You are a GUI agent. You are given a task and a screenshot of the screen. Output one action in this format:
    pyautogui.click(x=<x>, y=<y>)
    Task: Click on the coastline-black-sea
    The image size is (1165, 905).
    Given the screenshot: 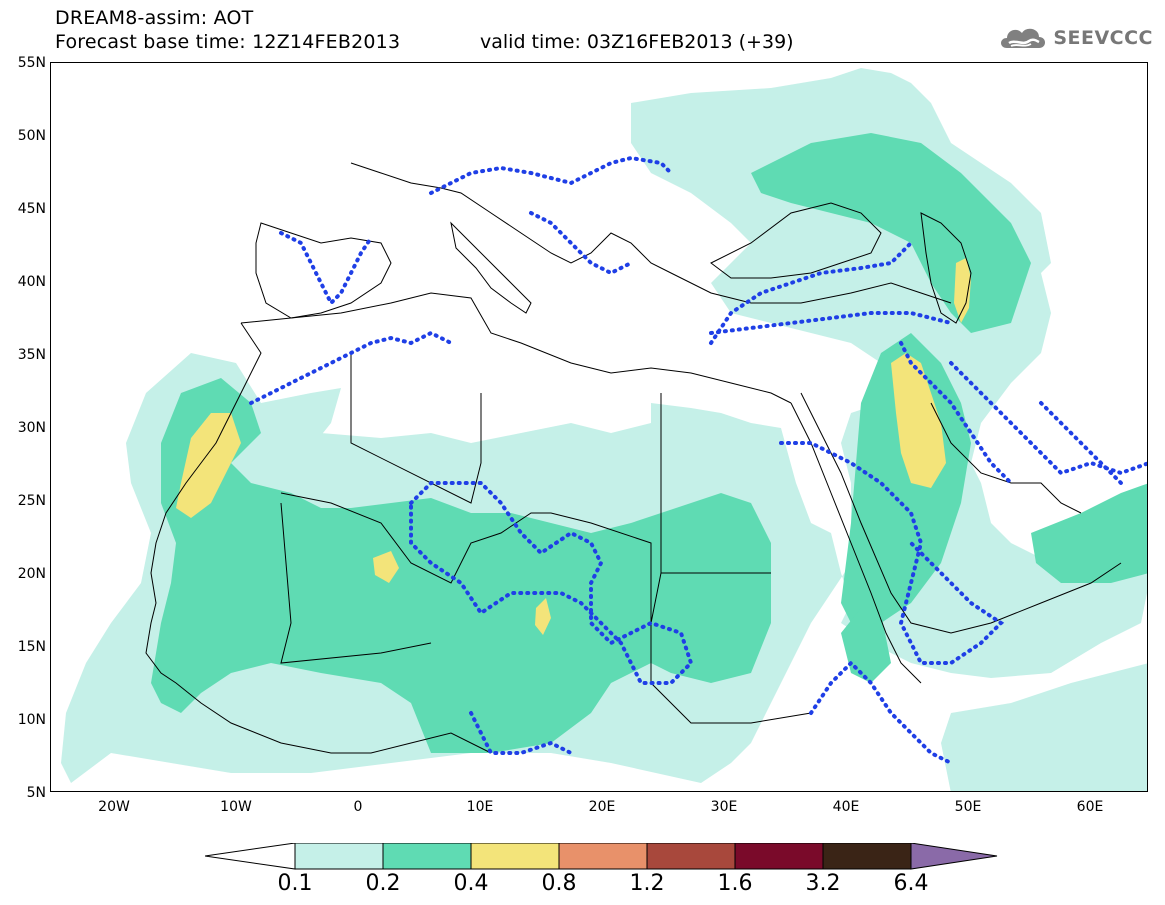 What is the action you would take?
    pyautogui.click(x=796, y=240)
    